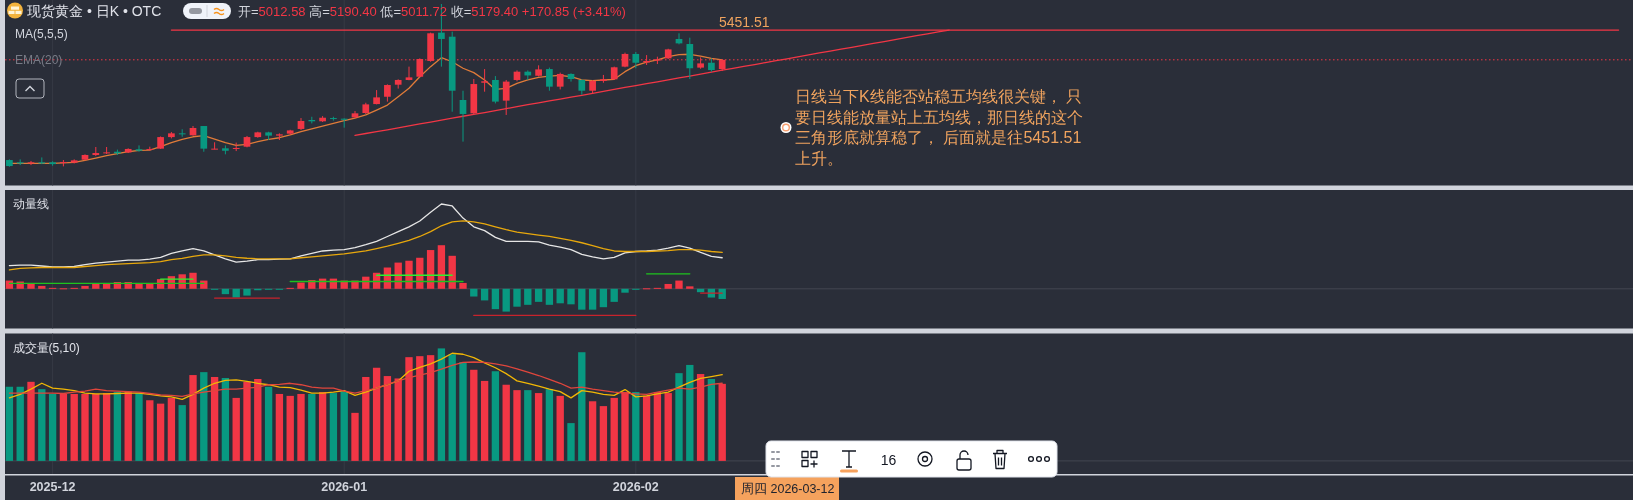 The height and width of the screenshot is (500, 1633). What do you see at coordinates (744, 22) in the screenshot?
I see `annotation: 5451.51` at bounding box center [744, 22].